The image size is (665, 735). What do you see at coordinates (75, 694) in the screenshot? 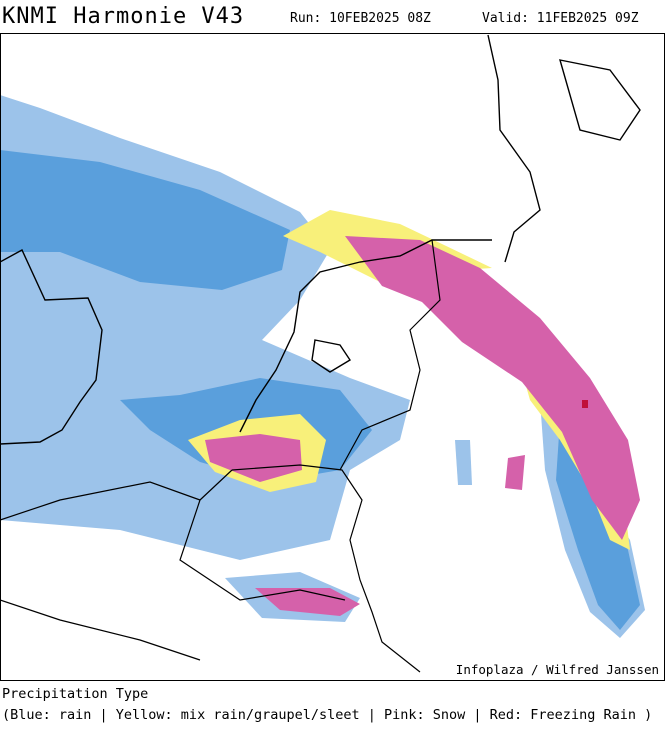
I see `legend-title: Precipitation Type` at bounding box center [75, 694].